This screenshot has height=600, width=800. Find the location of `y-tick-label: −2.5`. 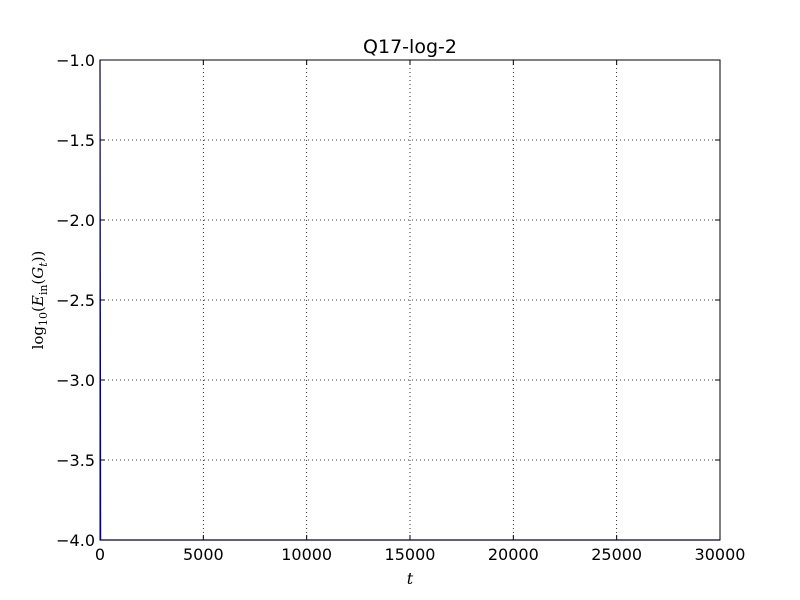

y-tick-label: −2.5 is located at coordinates (75, 300).